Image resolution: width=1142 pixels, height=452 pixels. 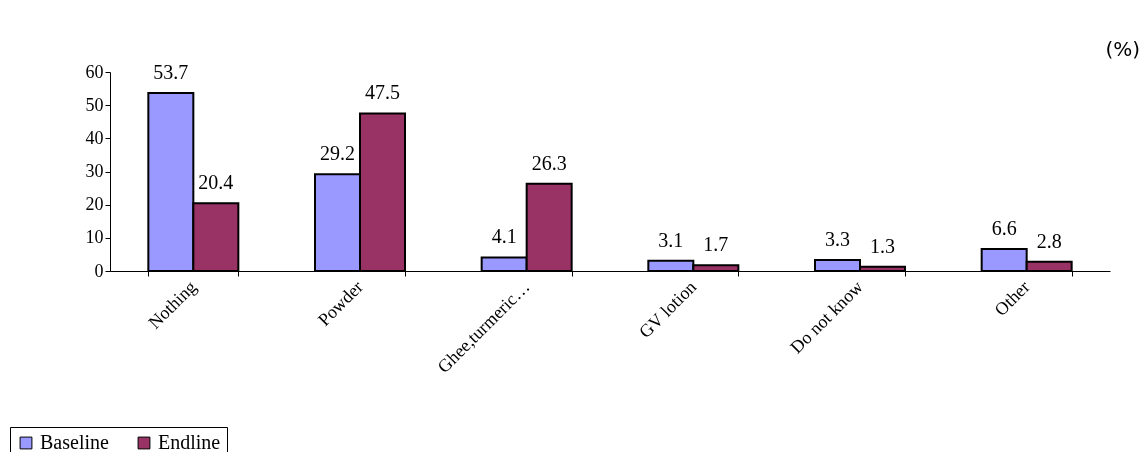 What do you see at coordinates (216, 182) in the screenshot?
I see `data-label: 20.4` at bounding box center [216, 182].